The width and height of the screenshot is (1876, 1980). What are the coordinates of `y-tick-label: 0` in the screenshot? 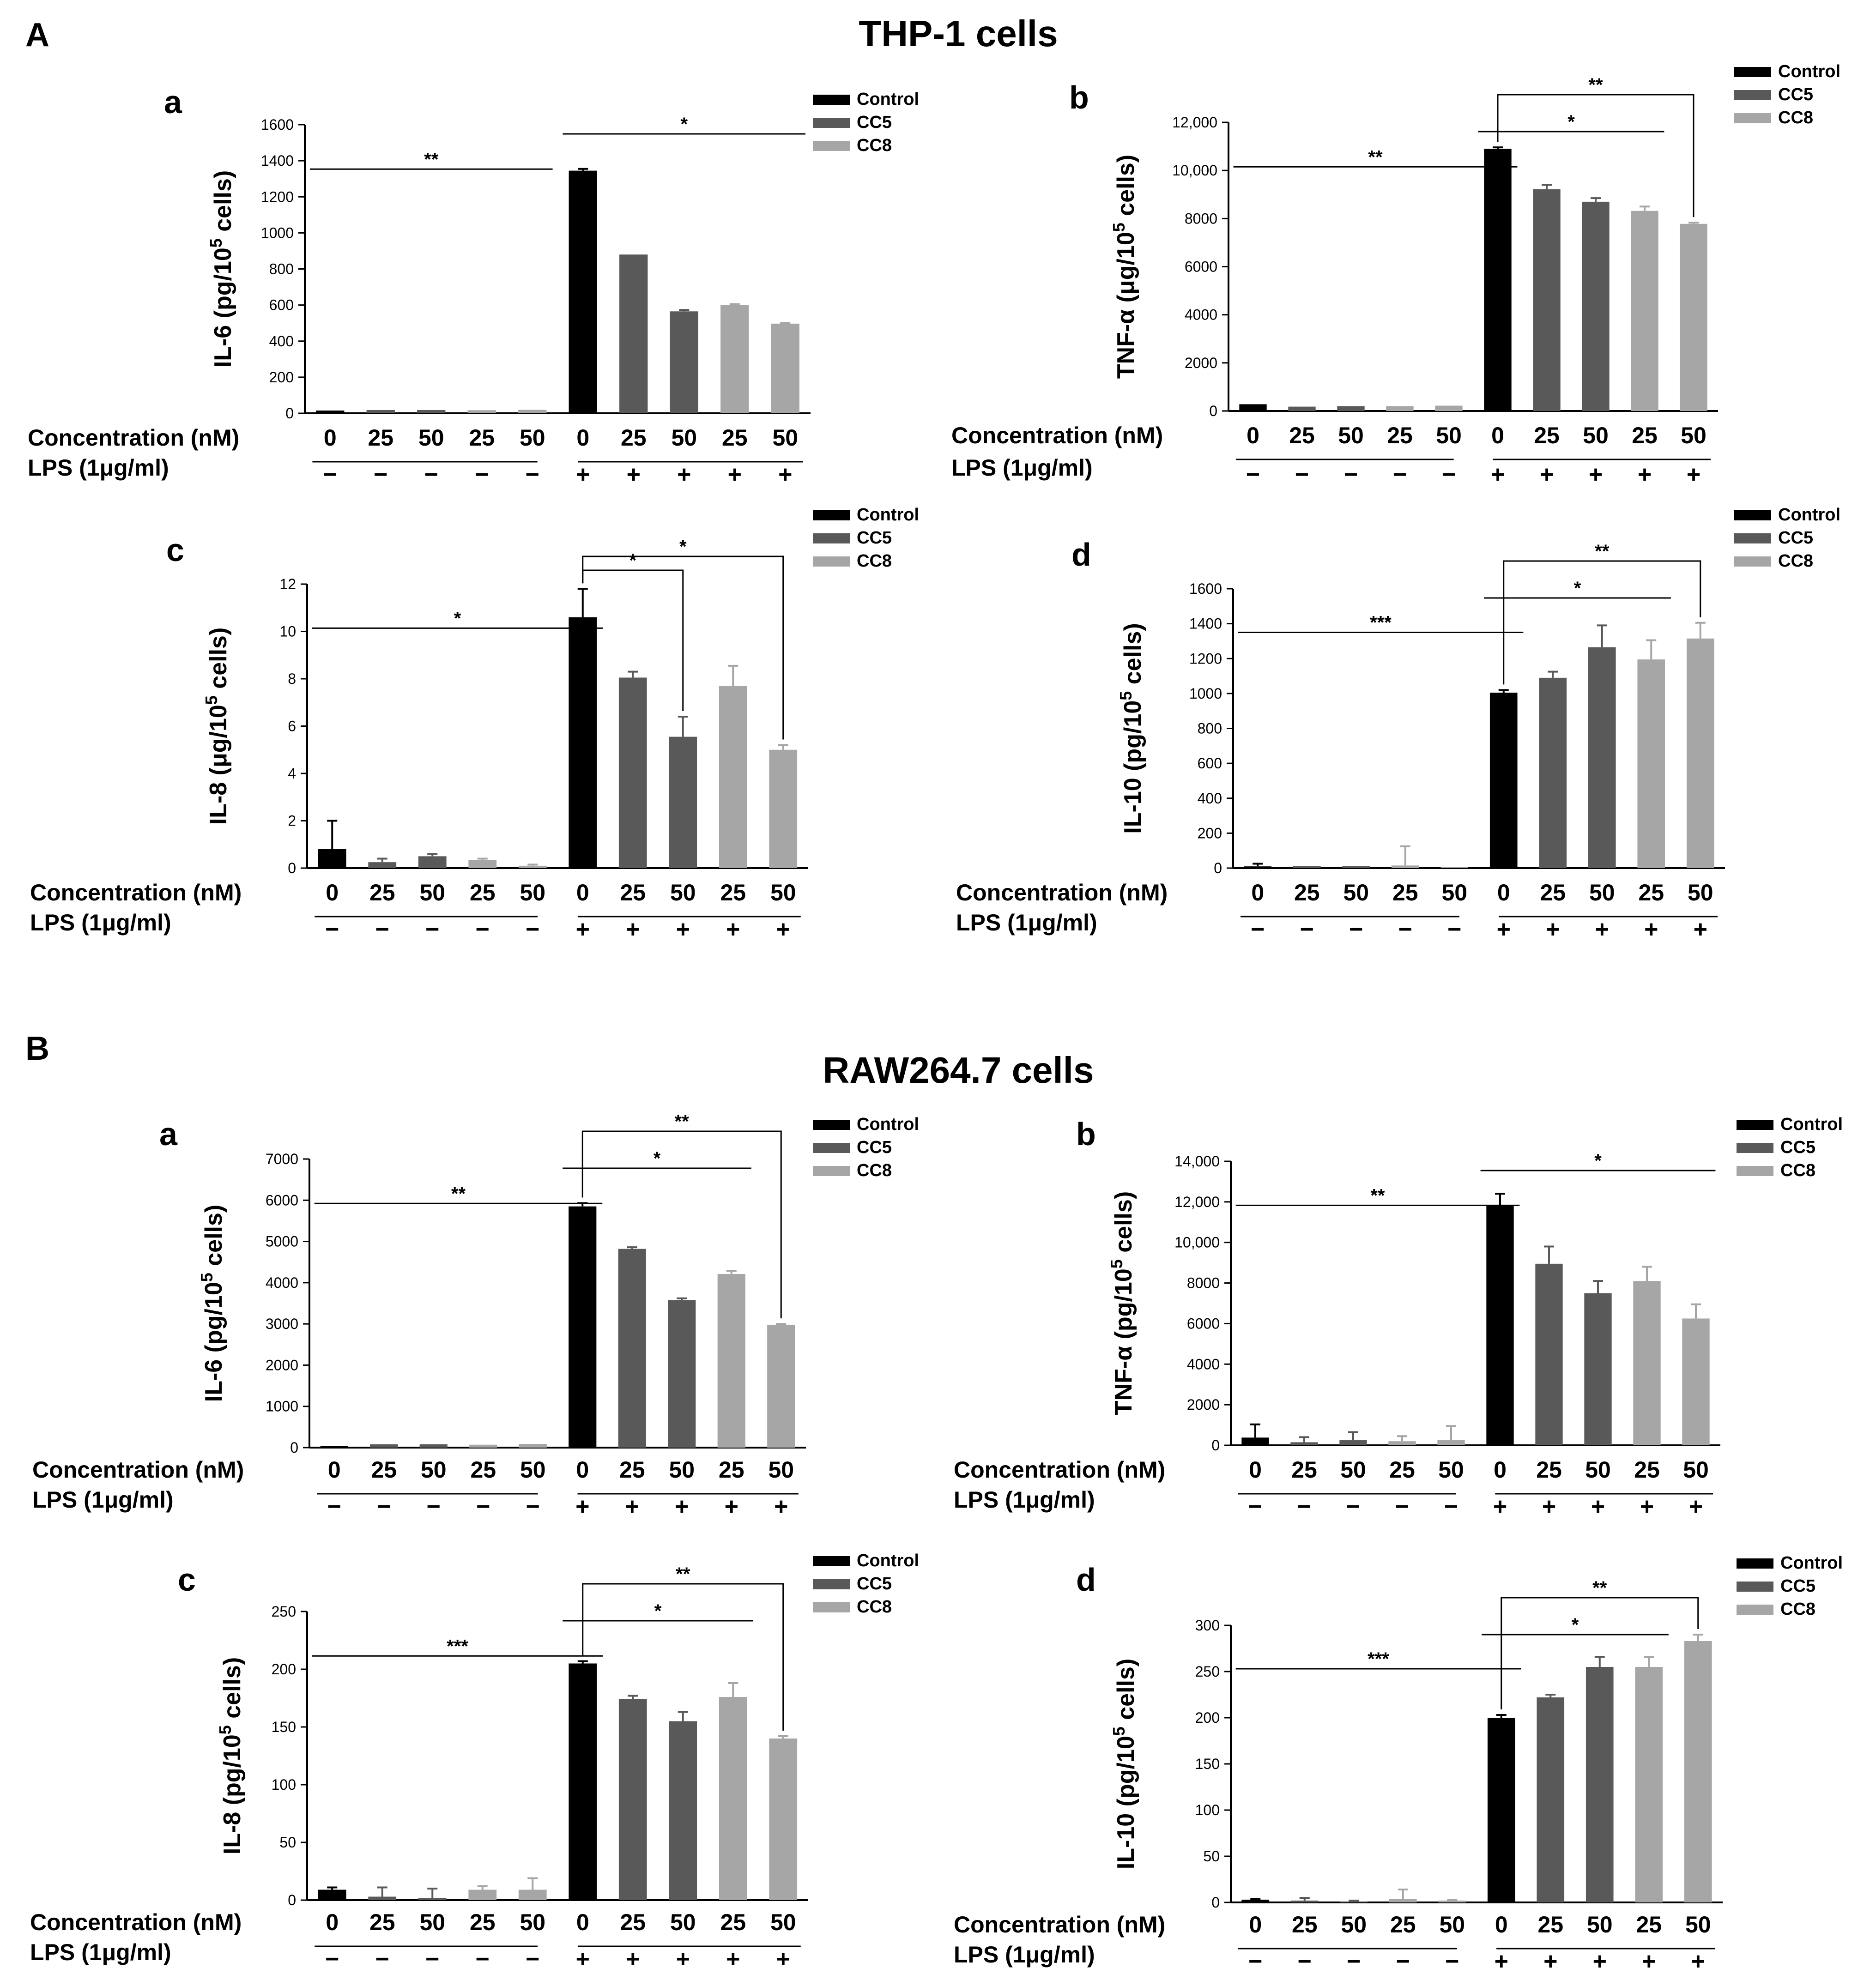 It's located at (292, 868).